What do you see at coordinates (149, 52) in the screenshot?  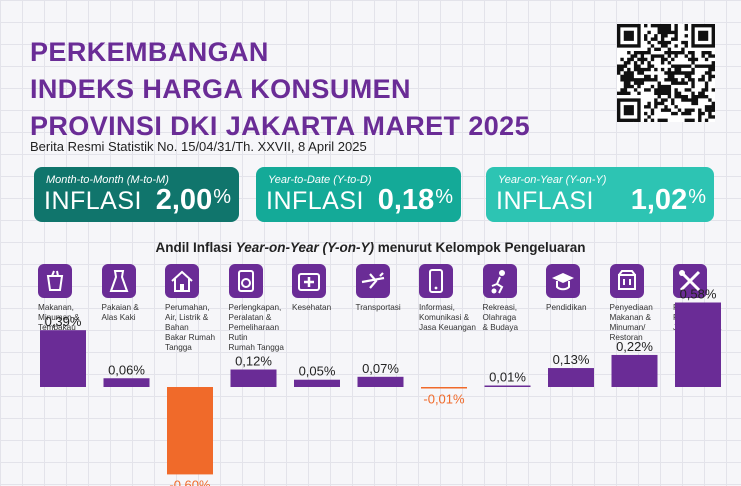 I see `title-line-1: PERKEMBANGAN` at bounding box center [149, 52].